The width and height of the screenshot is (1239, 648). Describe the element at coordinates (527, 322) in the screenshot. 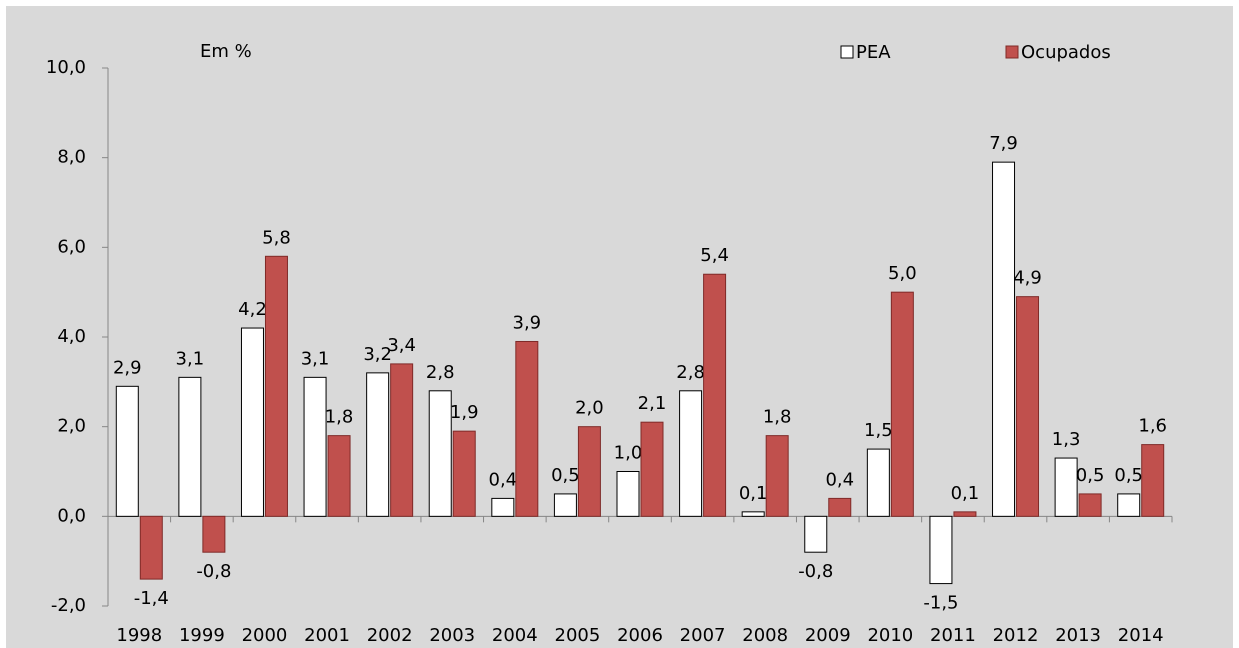

I see `value-label: 3,9` at that location.